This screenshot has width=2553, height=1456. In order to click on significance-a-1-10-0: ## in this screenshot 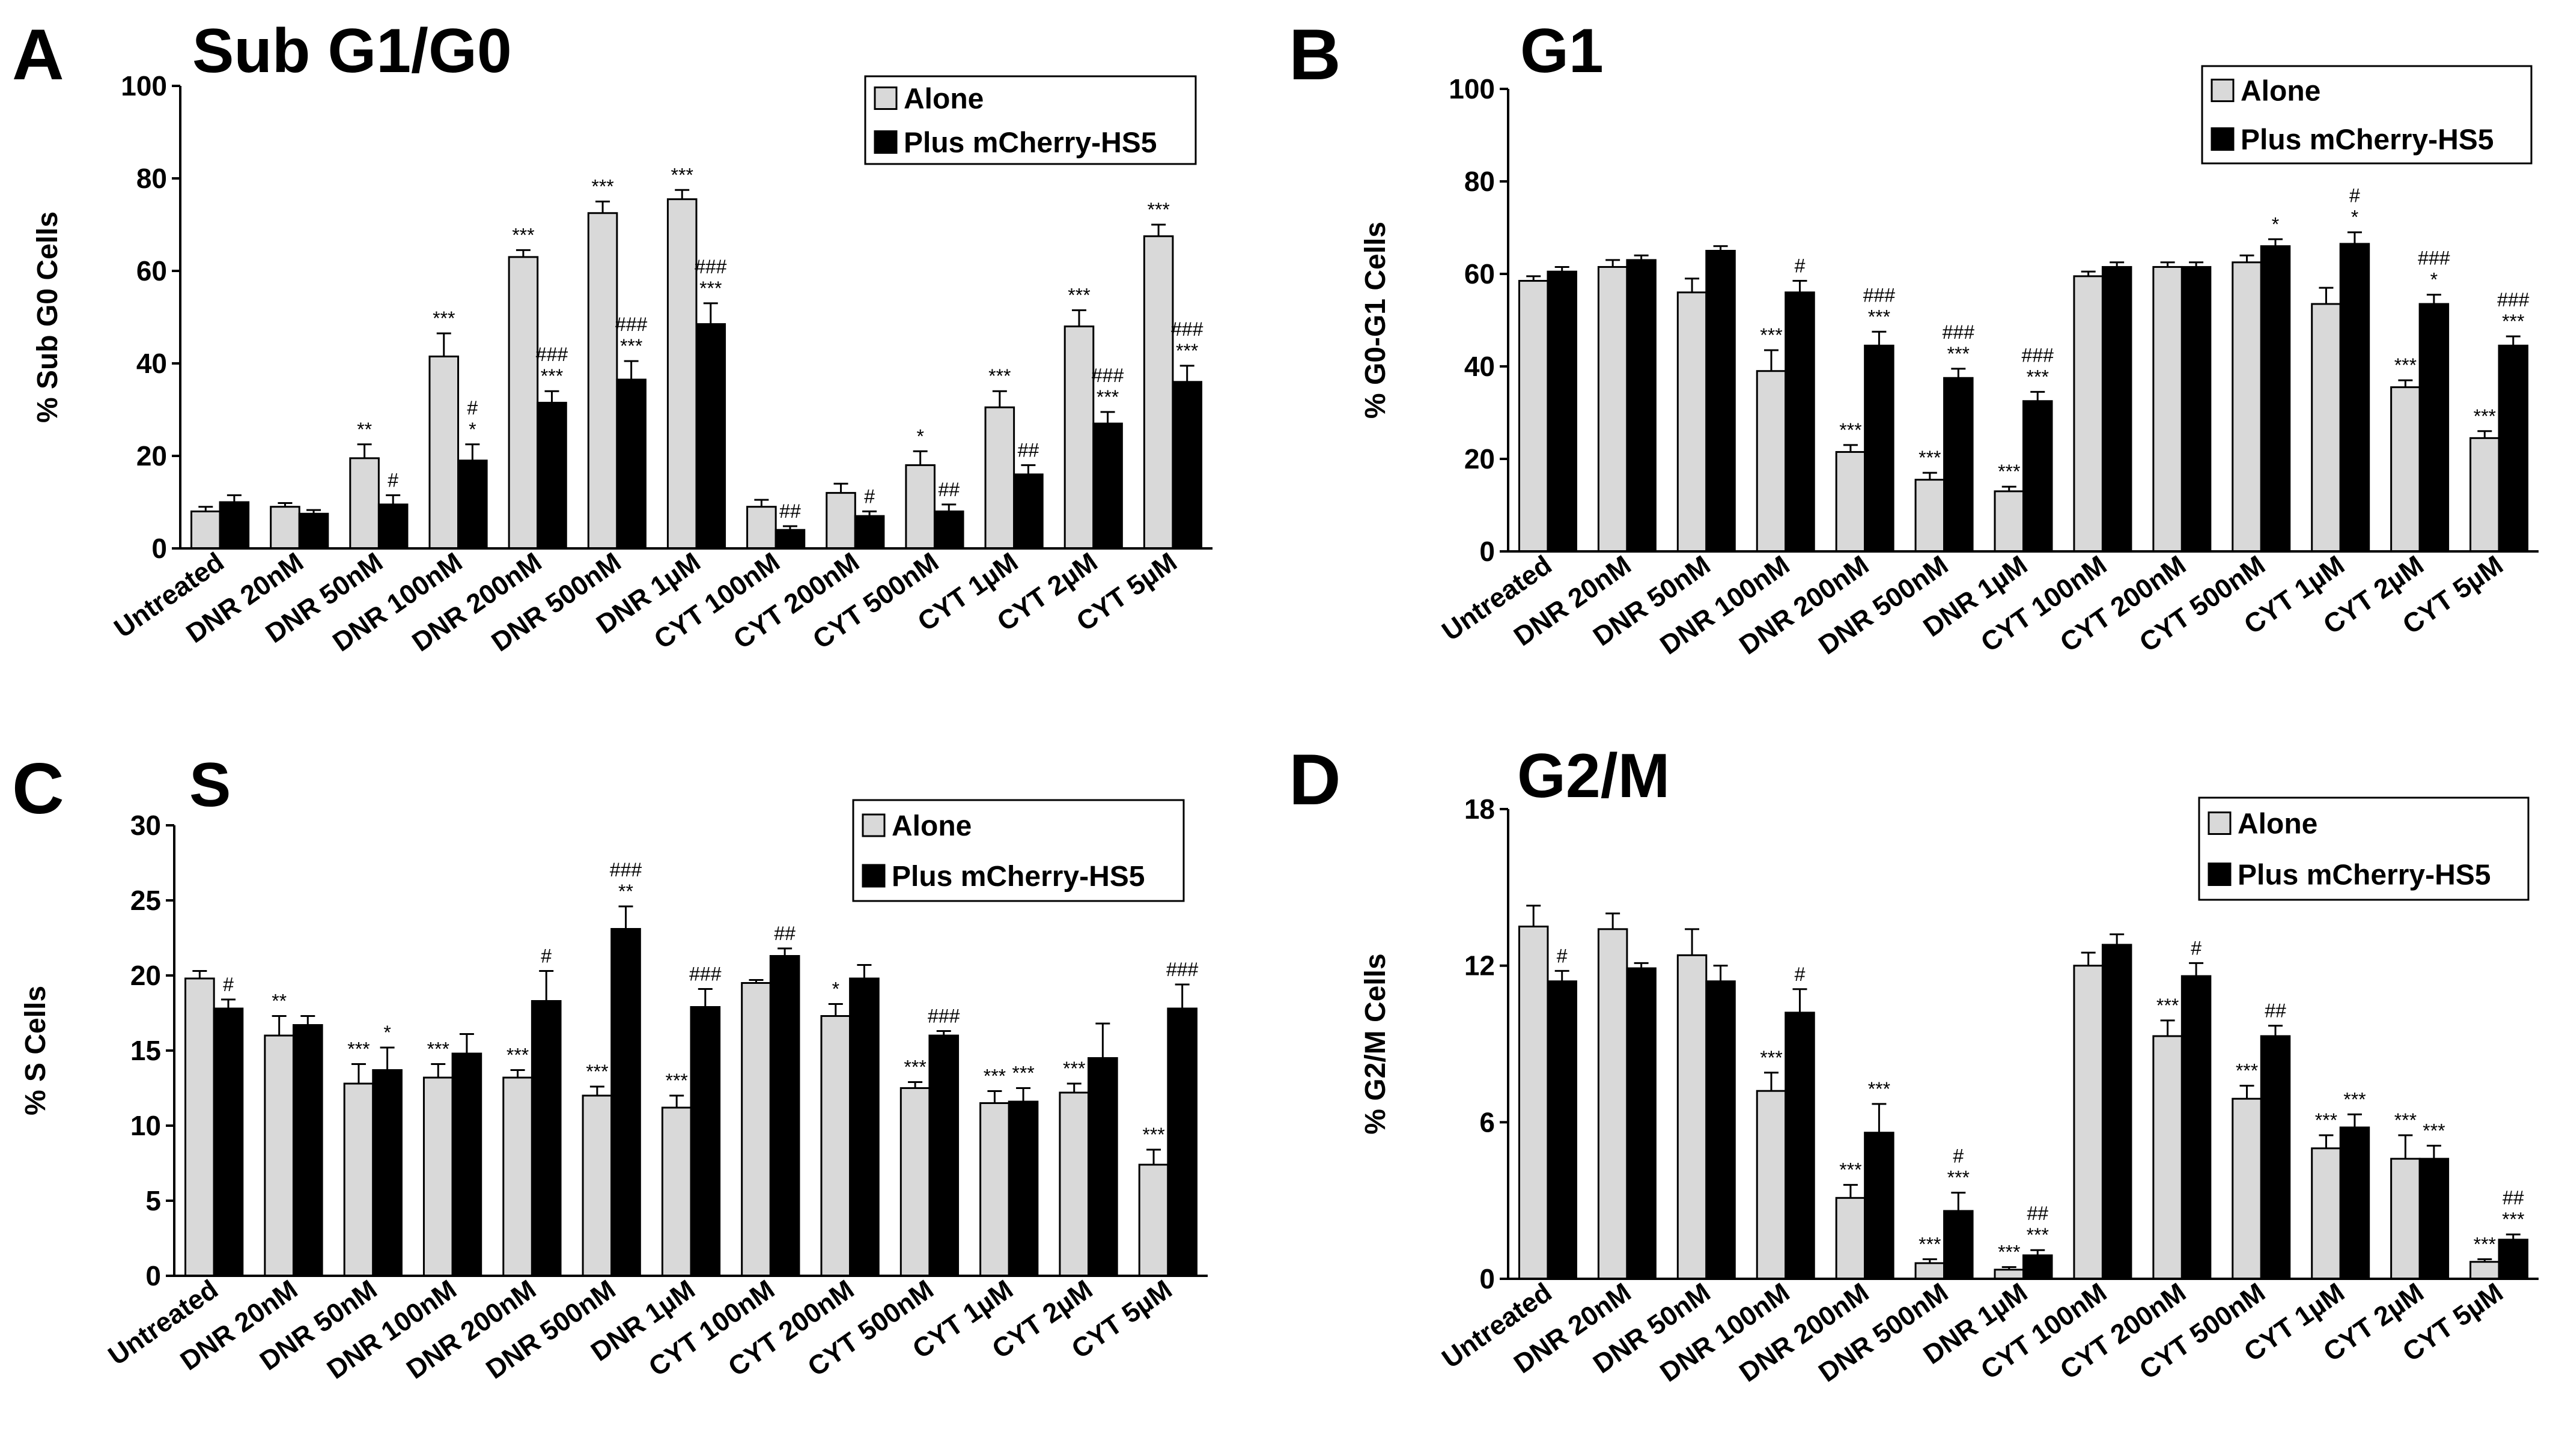, I will do `click(1028, 450)`.